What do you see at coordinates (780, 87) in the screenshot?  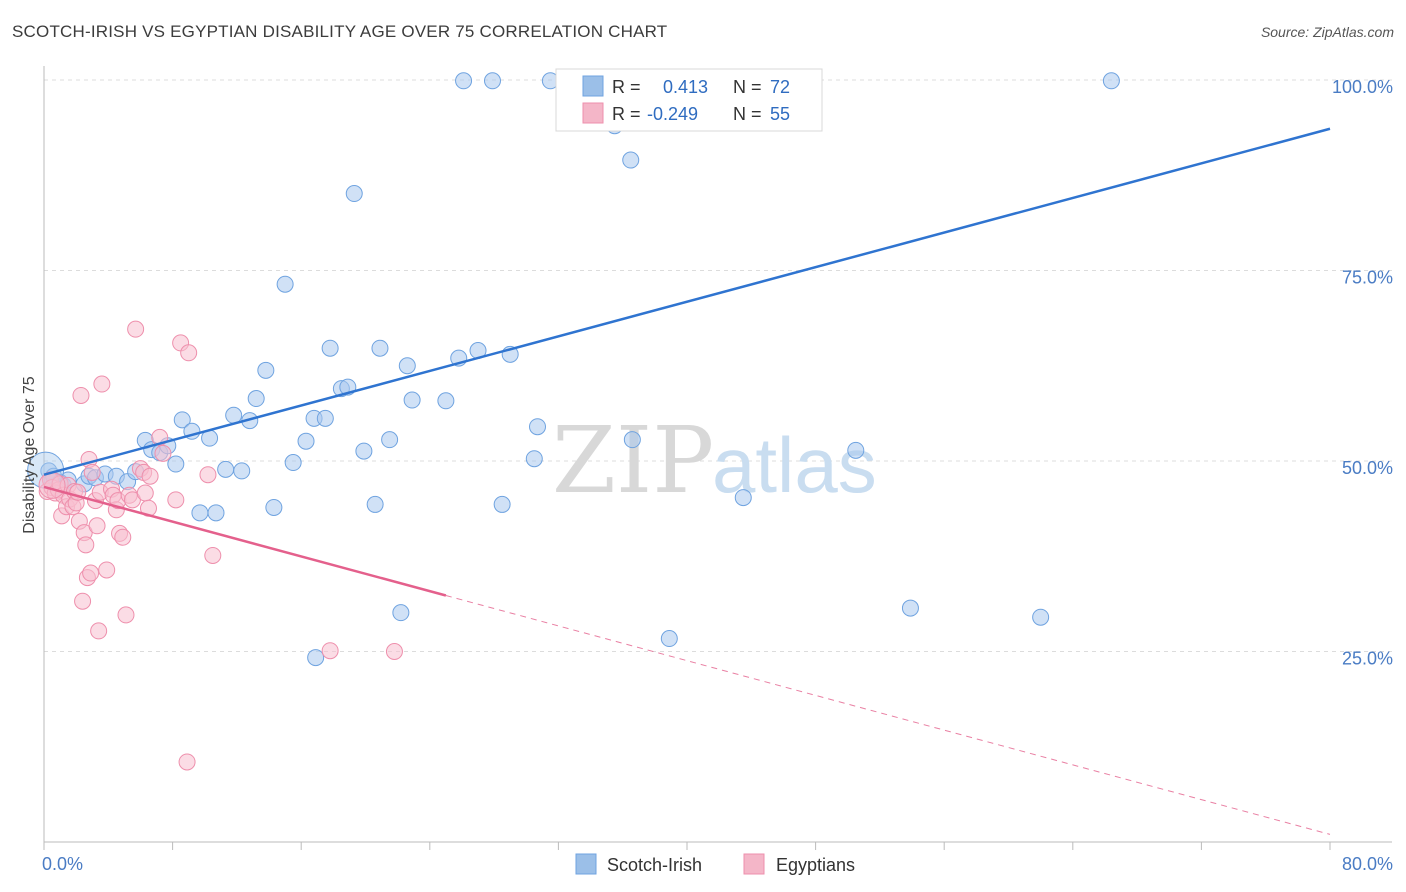 I see `legend-n-value-1: 72` at bounding box center [780, 87].